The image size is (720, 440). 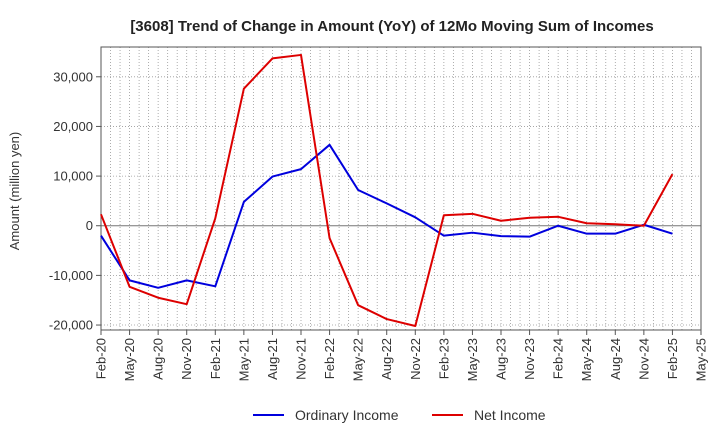 What do you see at coordinates (329, 358) in the screenshot?
I see `x-tick-label: Feb-22` at bounding box center [329, 358].